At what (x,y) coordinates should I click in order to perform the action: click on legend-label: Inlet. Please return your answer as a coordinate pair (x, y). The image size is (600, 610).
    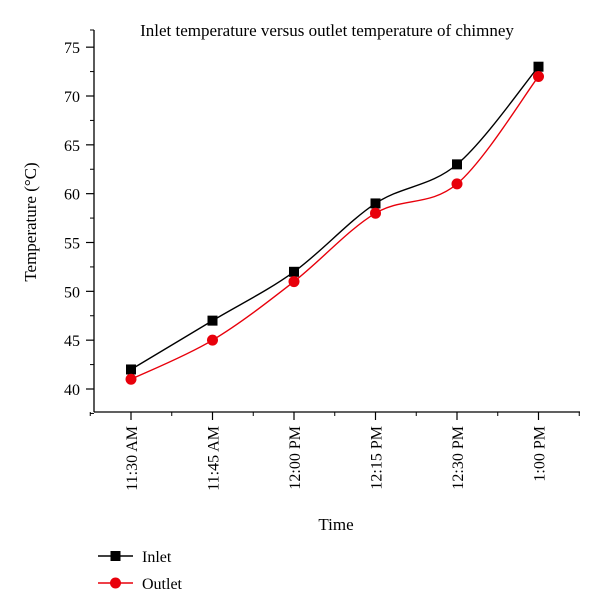
    Looking at the image, I should click on (157, 557).